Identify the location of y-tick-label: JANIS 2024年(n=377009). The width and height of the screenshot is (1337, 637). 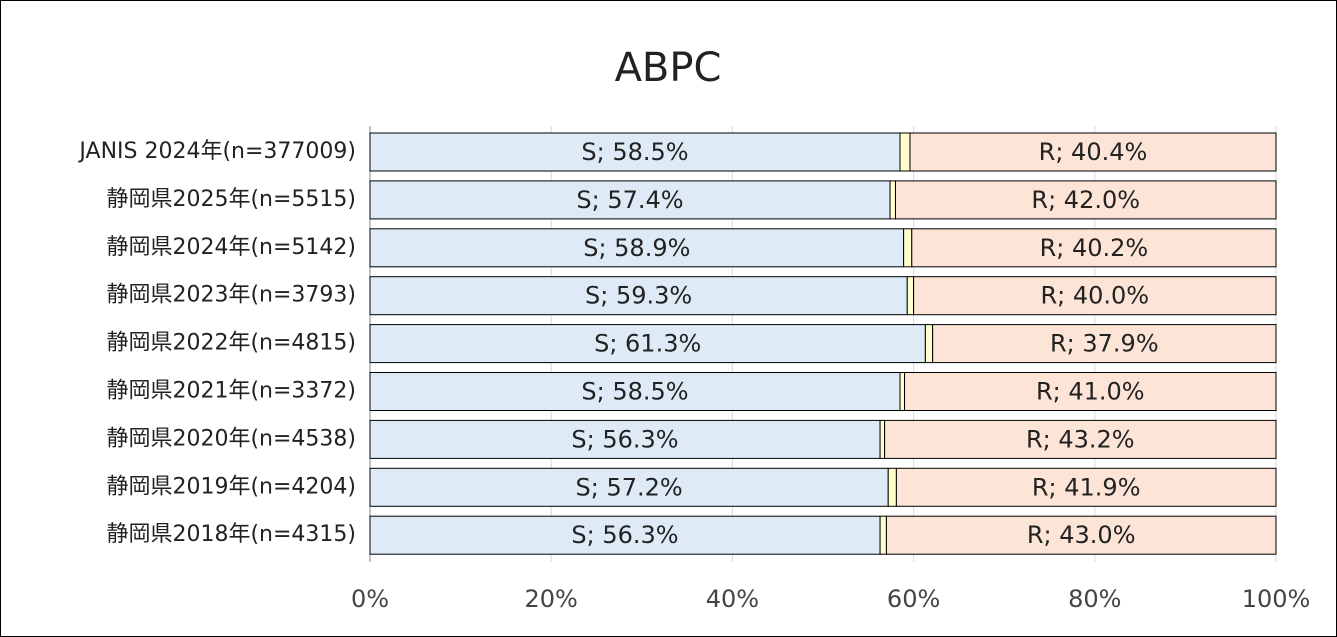
(216, 151).